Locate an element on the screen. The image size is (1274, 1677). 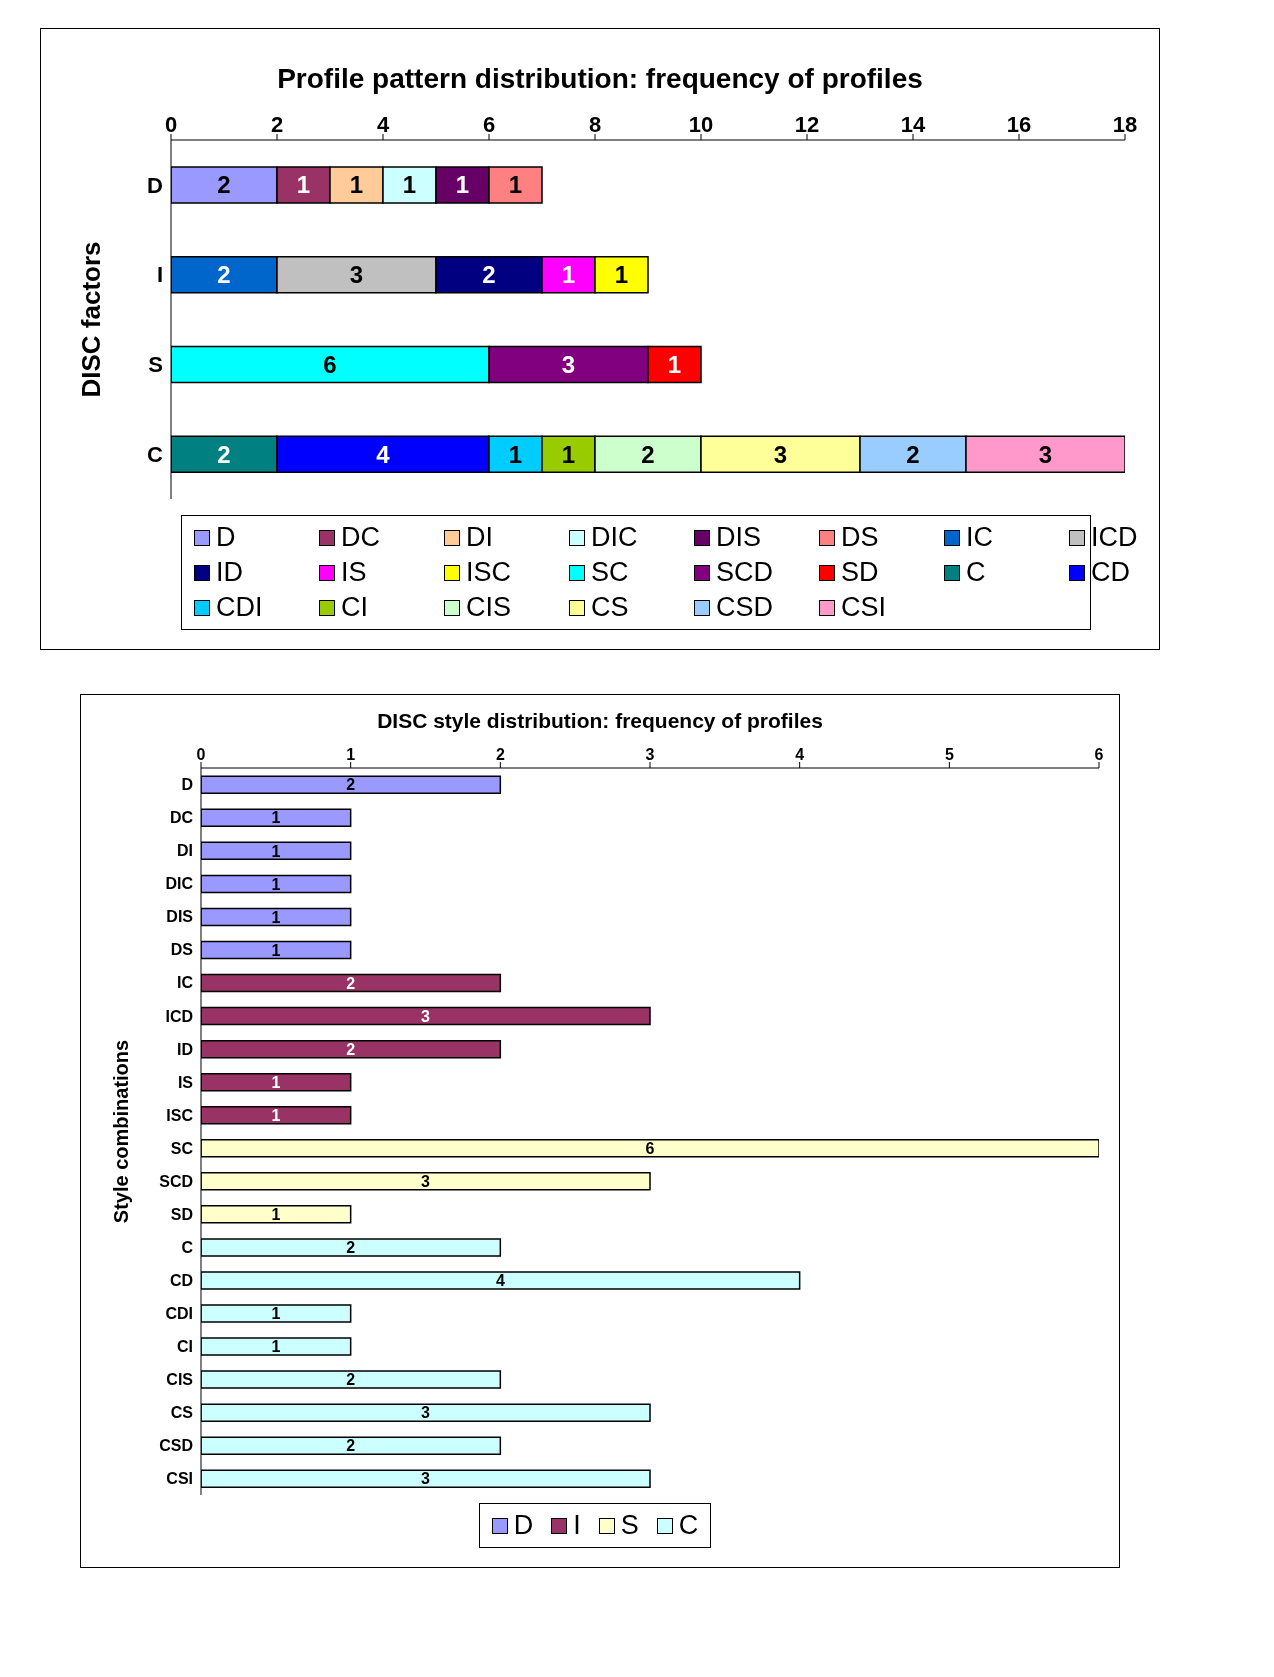
y-tick-label: I is located at coordinates (159, 275).